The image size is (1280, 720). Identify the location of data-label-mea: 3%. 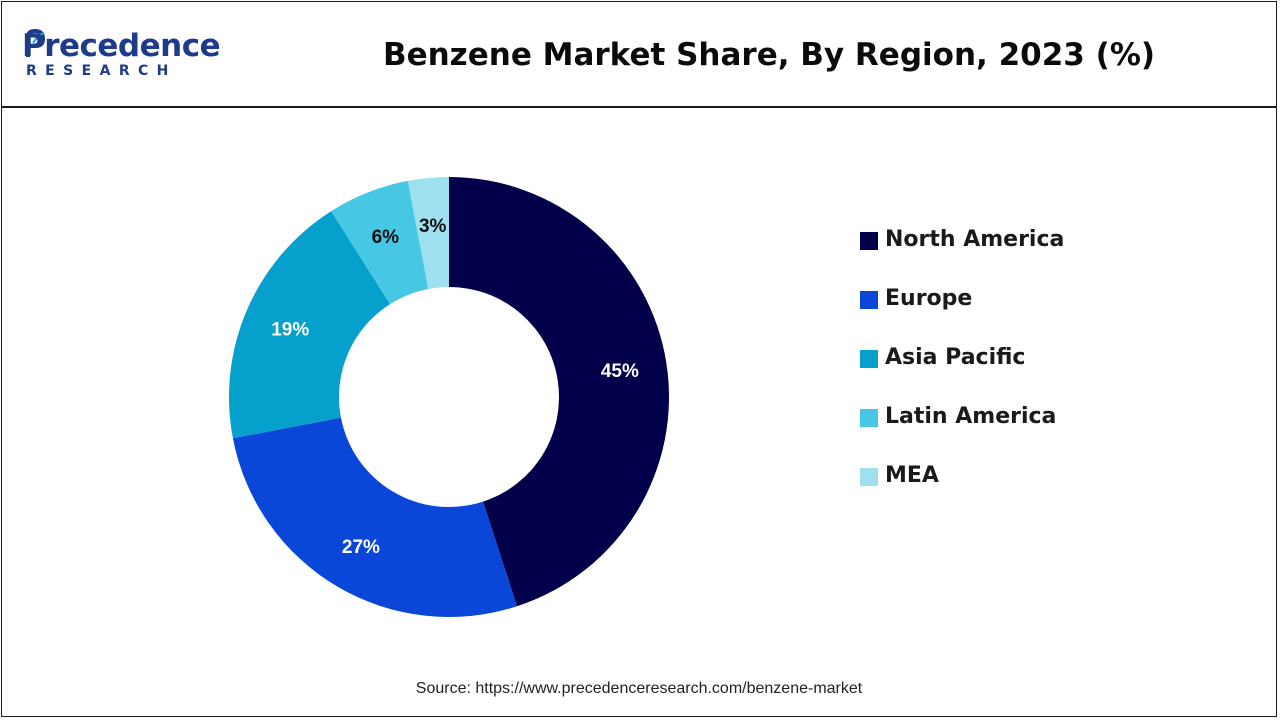
(433, 226).